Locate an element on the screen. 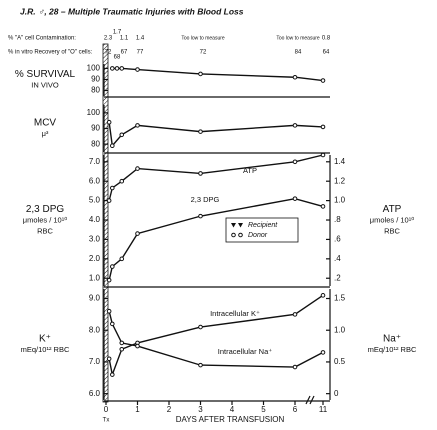 The image size is (437, 430). y-label: K⁺ is located at coordinates (45, 339).